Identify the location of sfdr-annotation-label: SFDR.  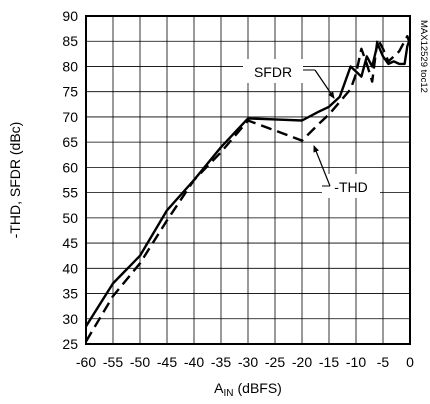
(273, 72).